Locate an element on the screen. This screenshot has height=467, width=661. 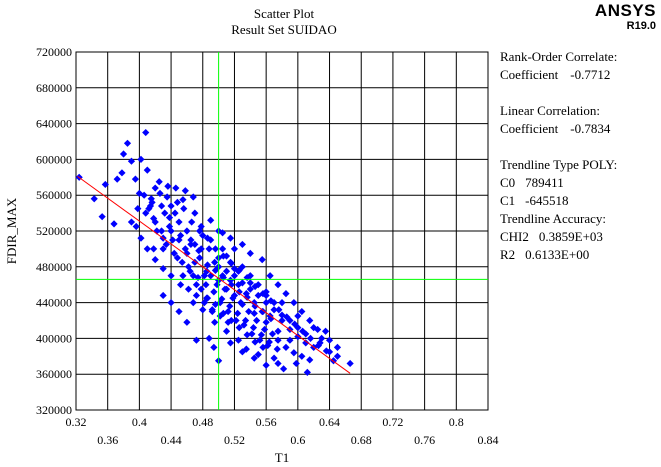
linear-coefficient-label: Coefficient is located at coordinates (529, 128).